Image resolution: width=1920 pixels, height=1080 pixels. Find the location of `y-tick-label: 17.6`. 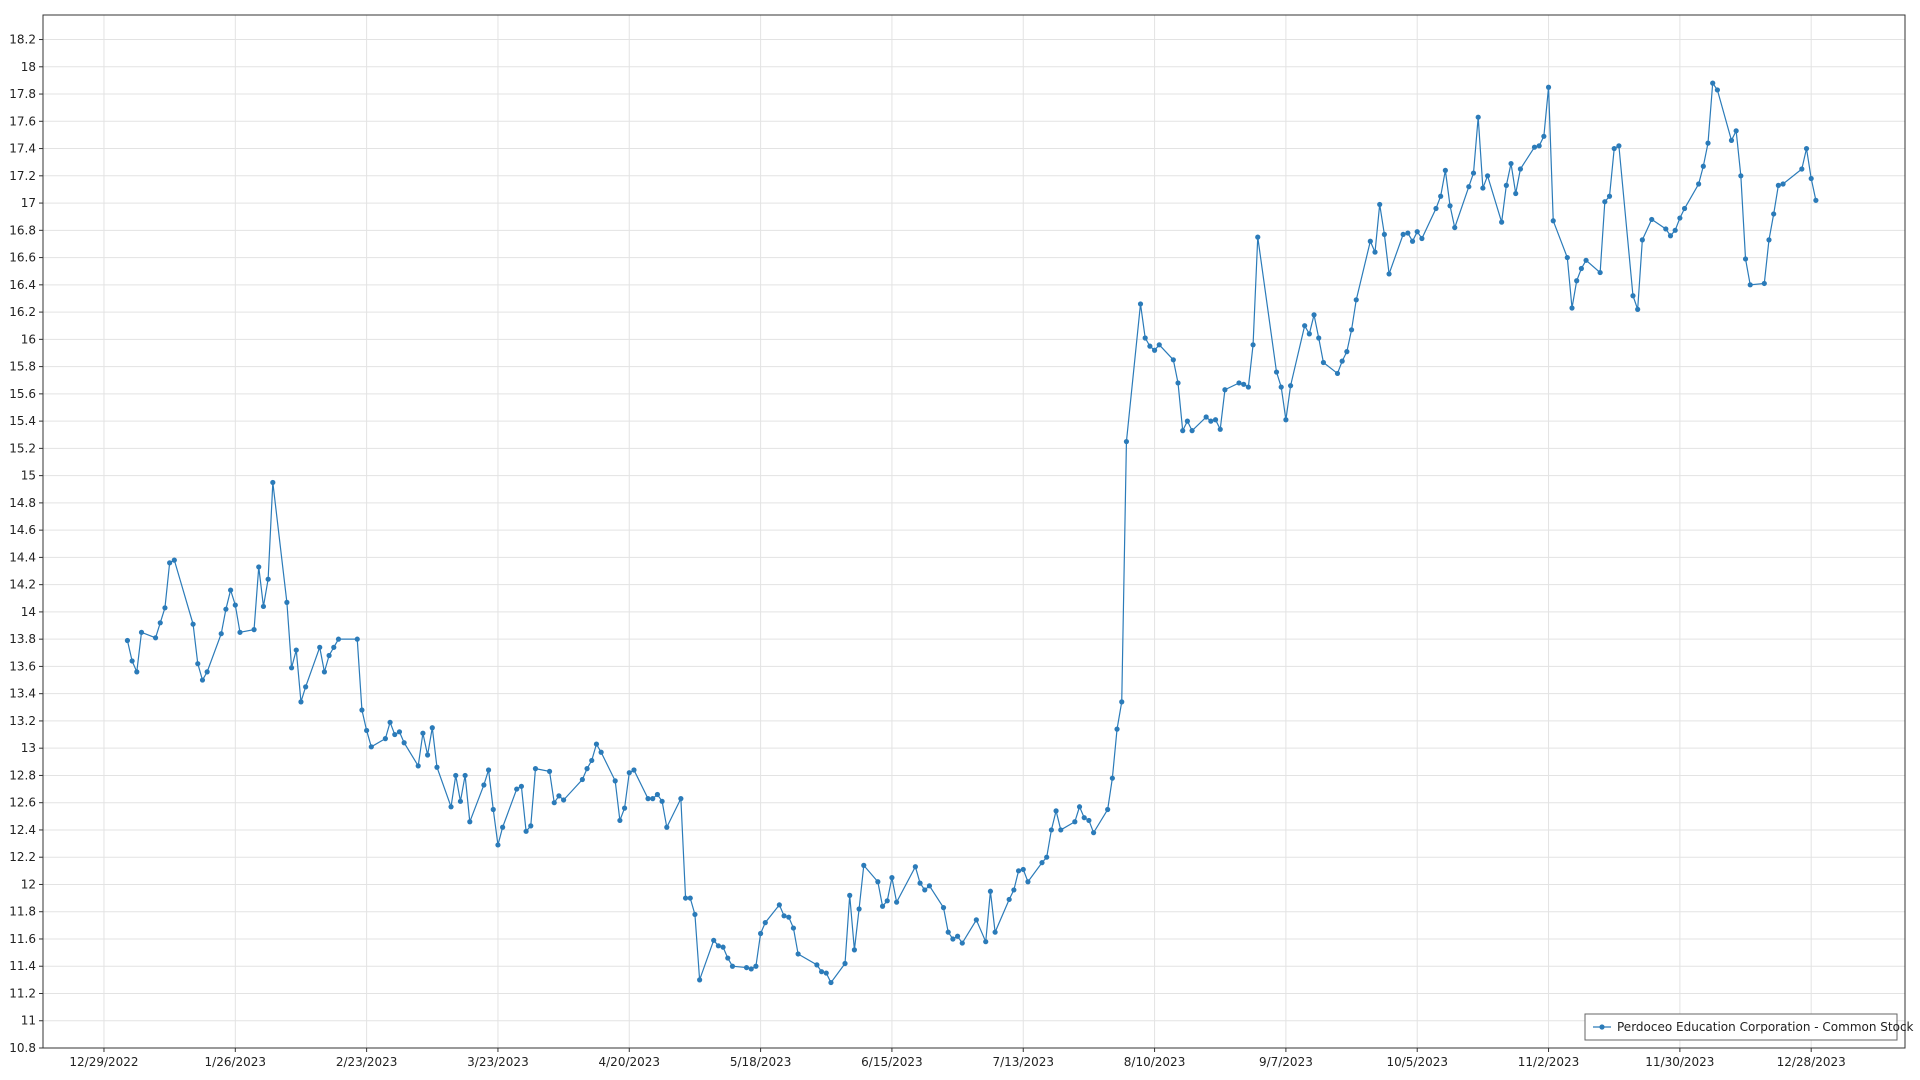

y-tick-label: 17.6 is located at coordinates (22, 121).